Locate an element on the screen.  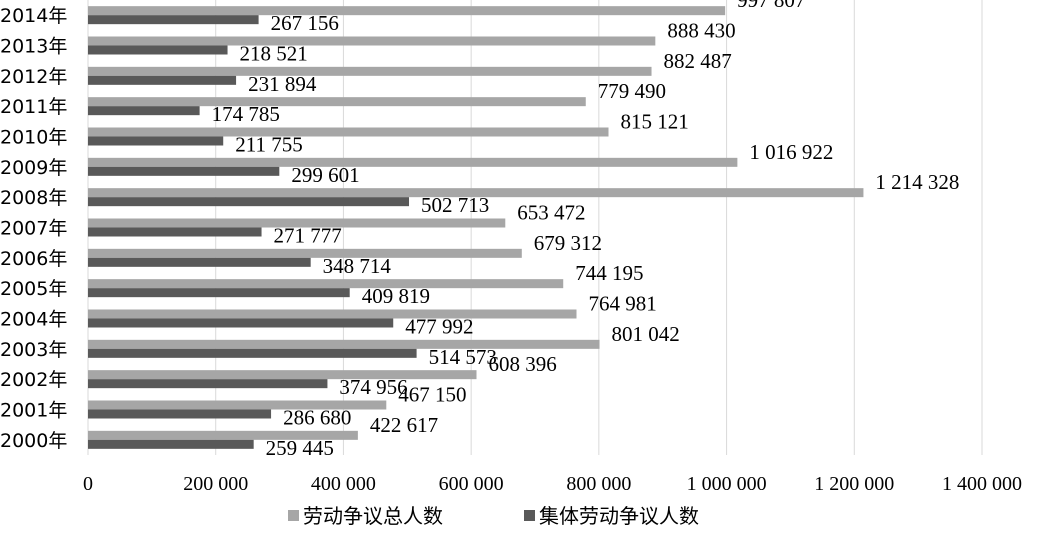
category-label: 2008年 is located at coordinates (33, 198).